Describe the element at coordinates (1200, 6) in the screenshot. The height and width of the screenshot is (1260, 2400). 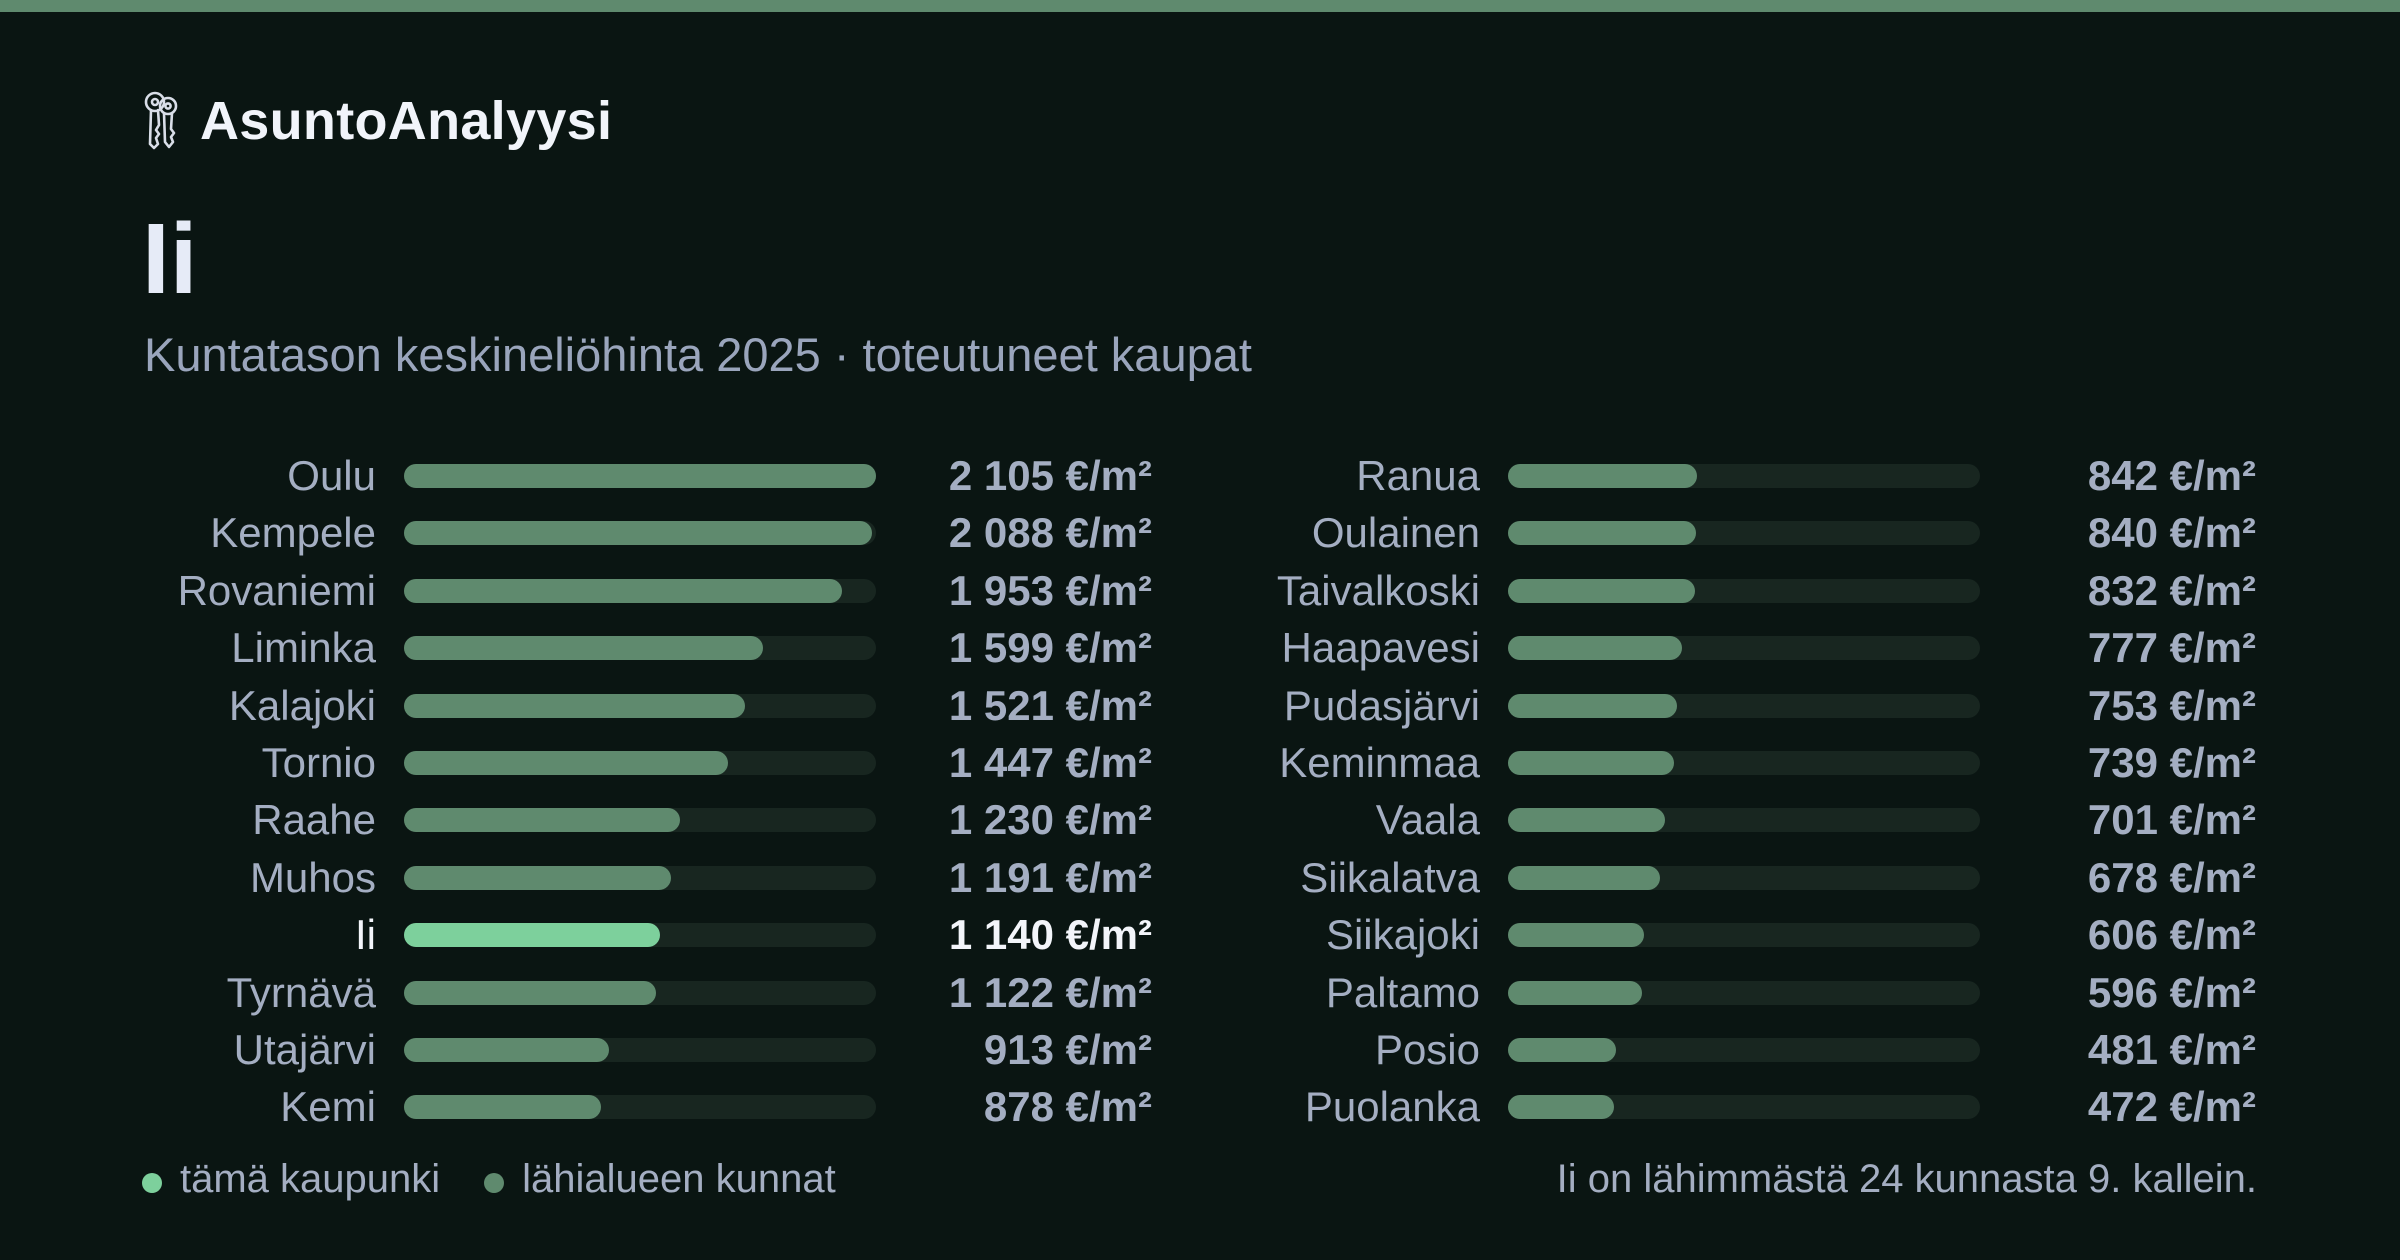
I see `top-accent-stripe` at that location.